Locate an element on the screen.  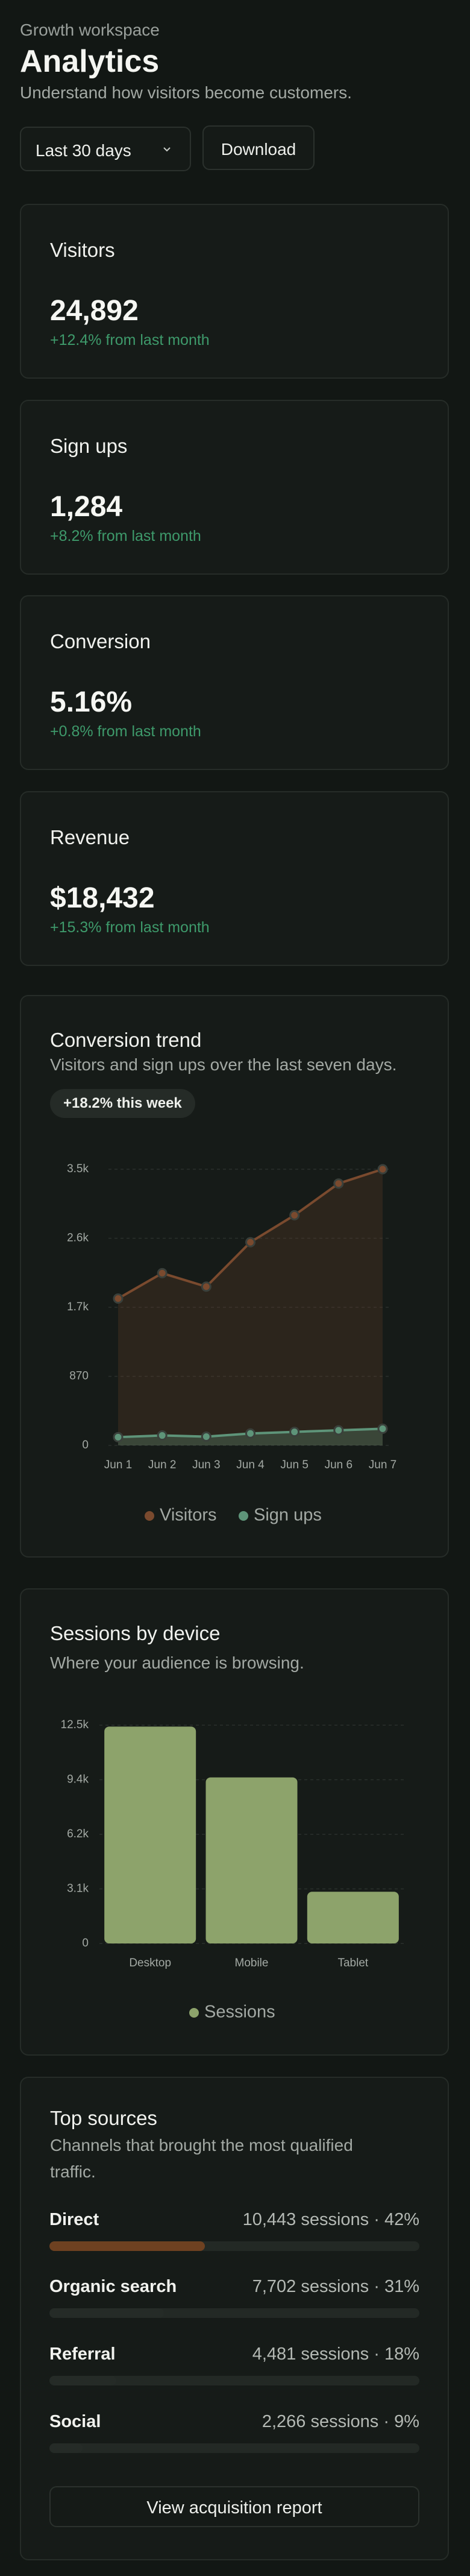
kpi-label: Sign ups is located at coordinates (89, 446).